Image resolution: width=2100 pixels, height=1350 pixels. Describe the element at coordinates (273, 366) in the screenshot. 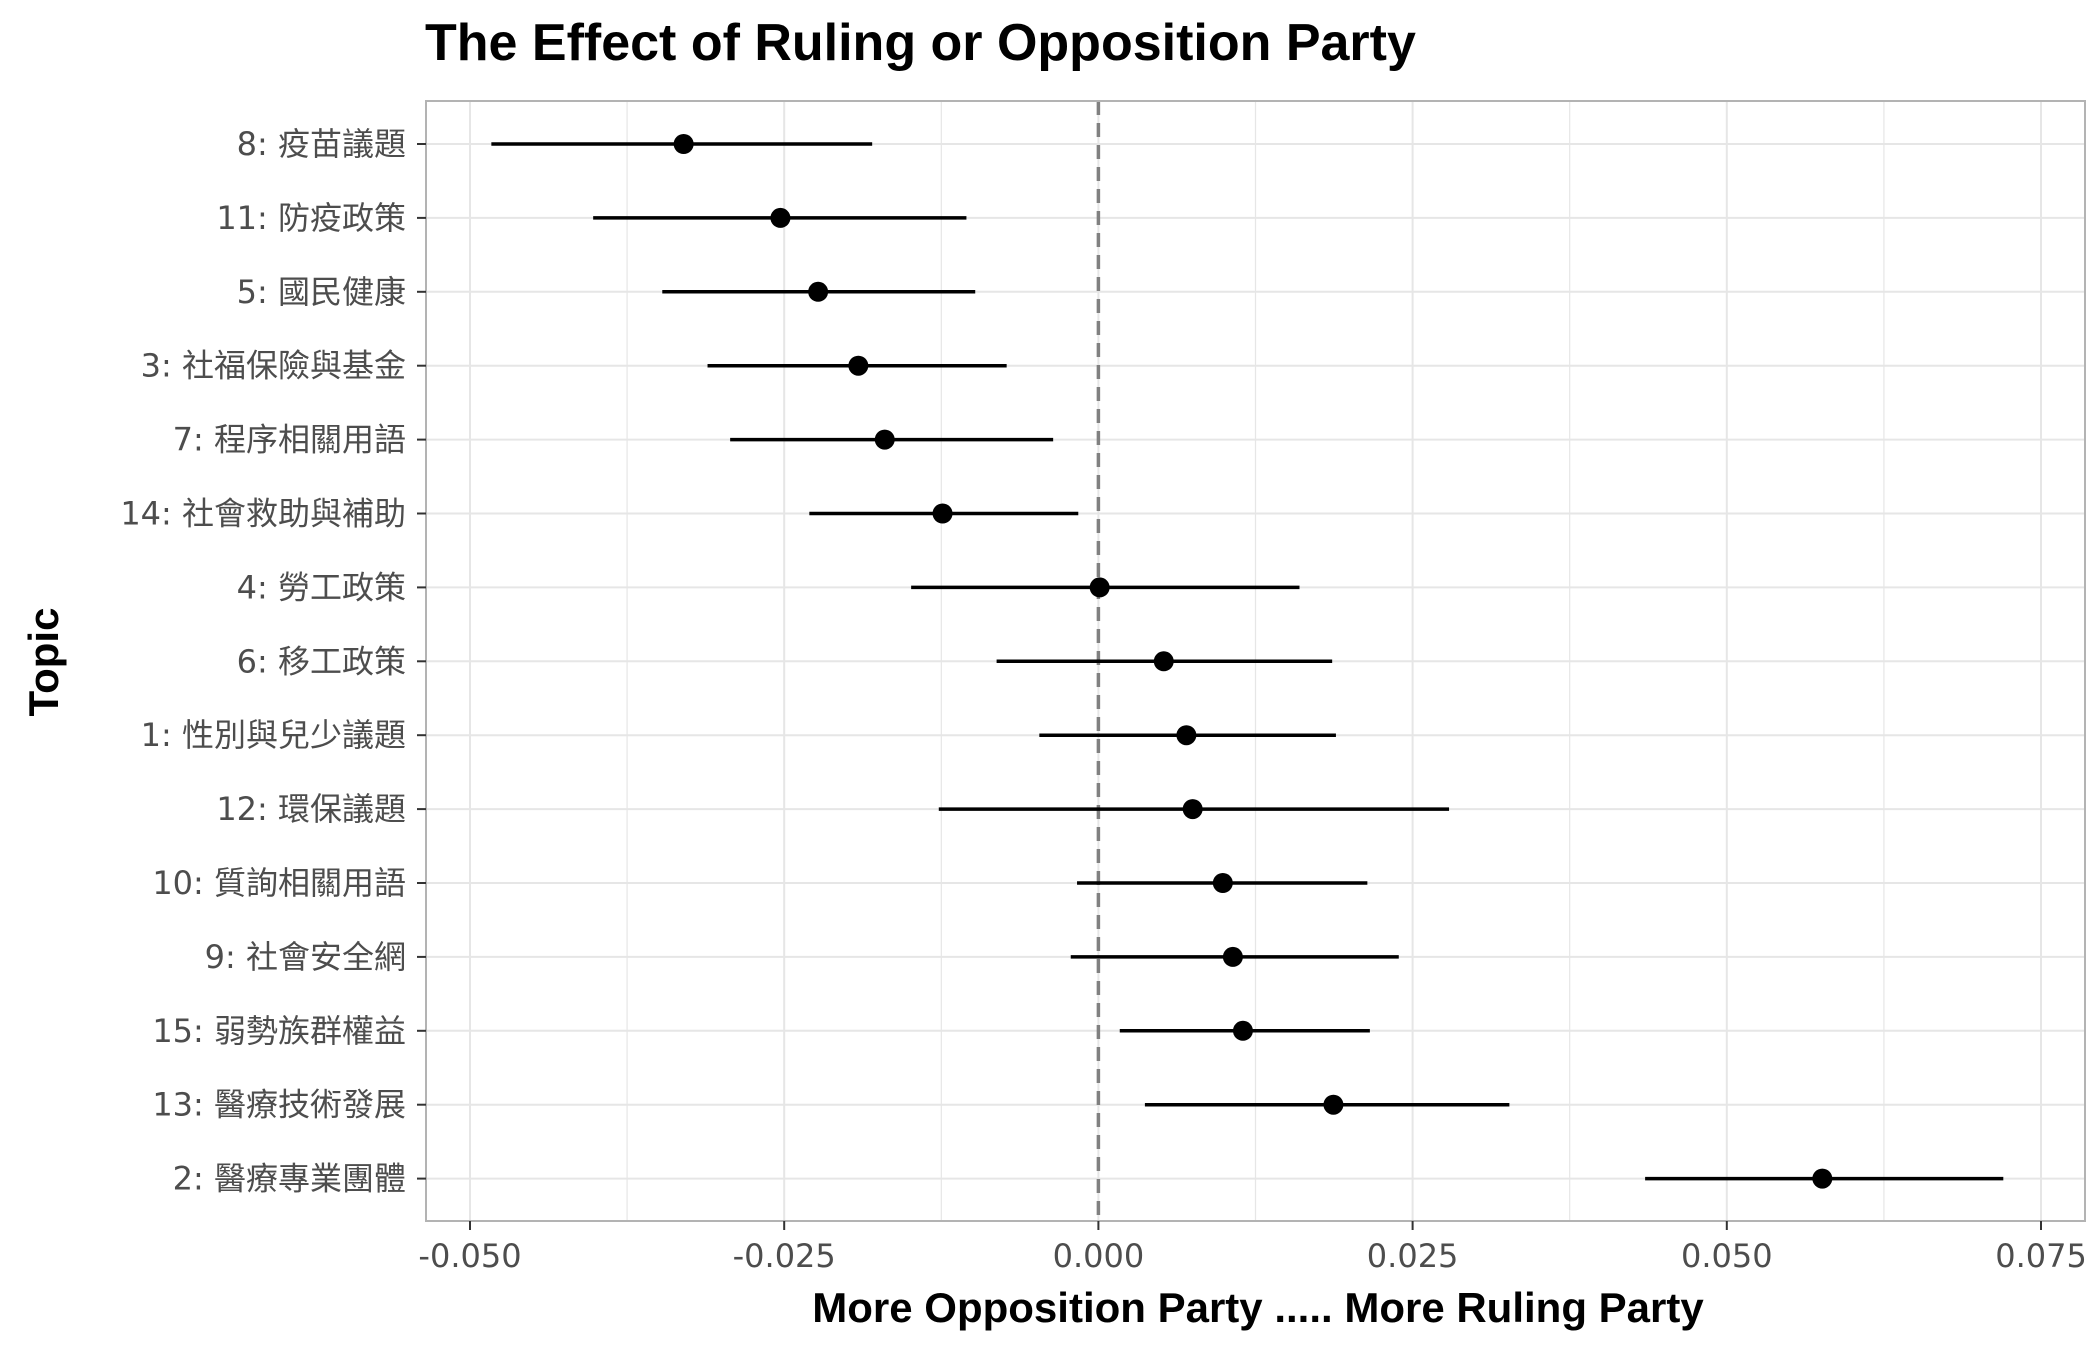

I see `y-tick-label: 3: 社福保險與基金` at that location.